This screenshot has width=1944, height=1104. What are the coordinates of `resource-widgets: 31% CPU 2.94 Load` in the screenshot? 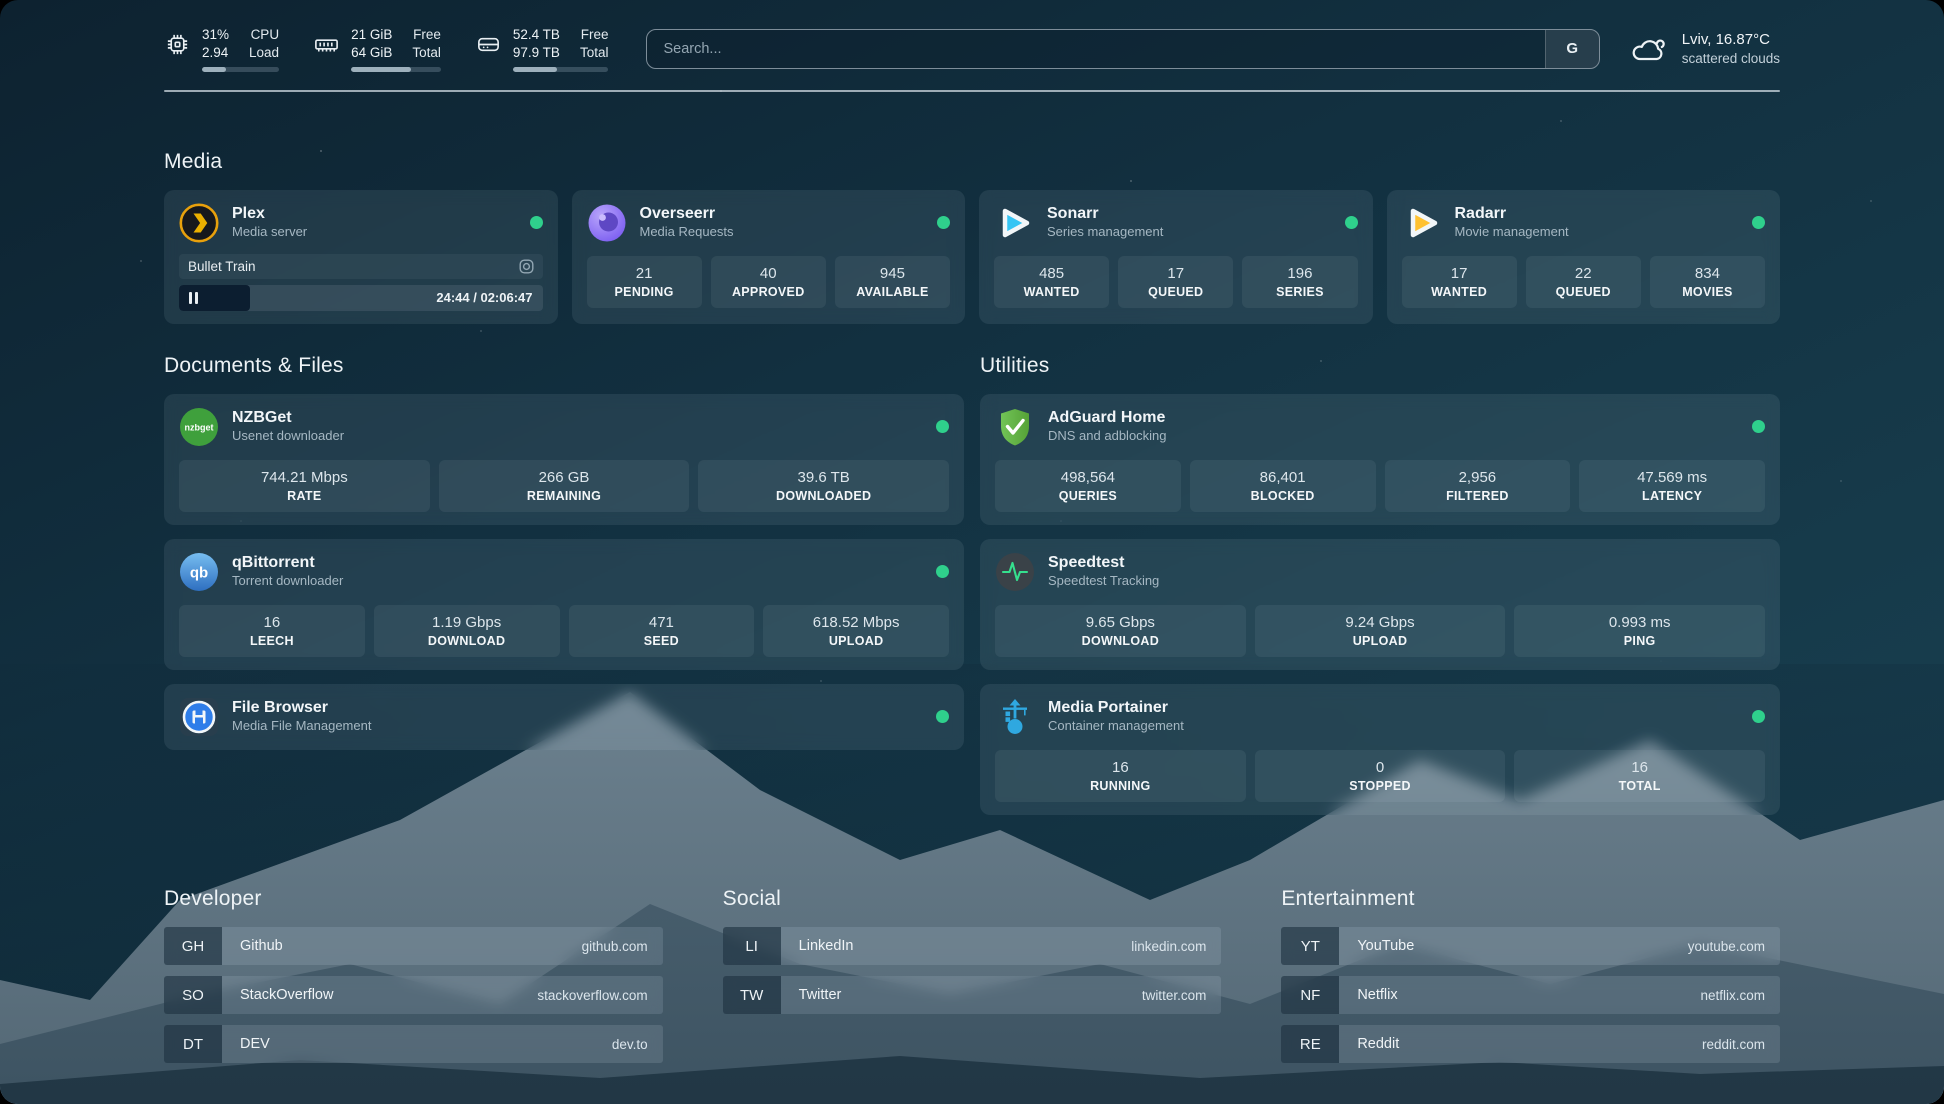 It's located at (386, 49).